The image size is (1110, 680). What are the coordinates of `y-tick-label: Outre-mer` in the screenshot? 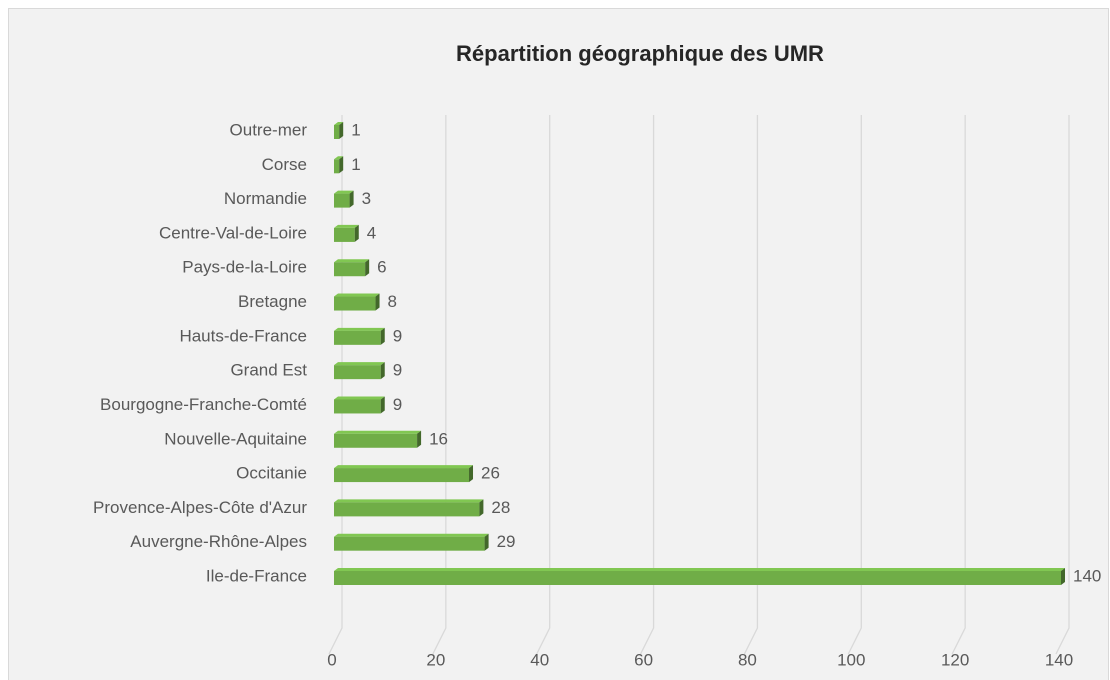 It's located at (269, 129).